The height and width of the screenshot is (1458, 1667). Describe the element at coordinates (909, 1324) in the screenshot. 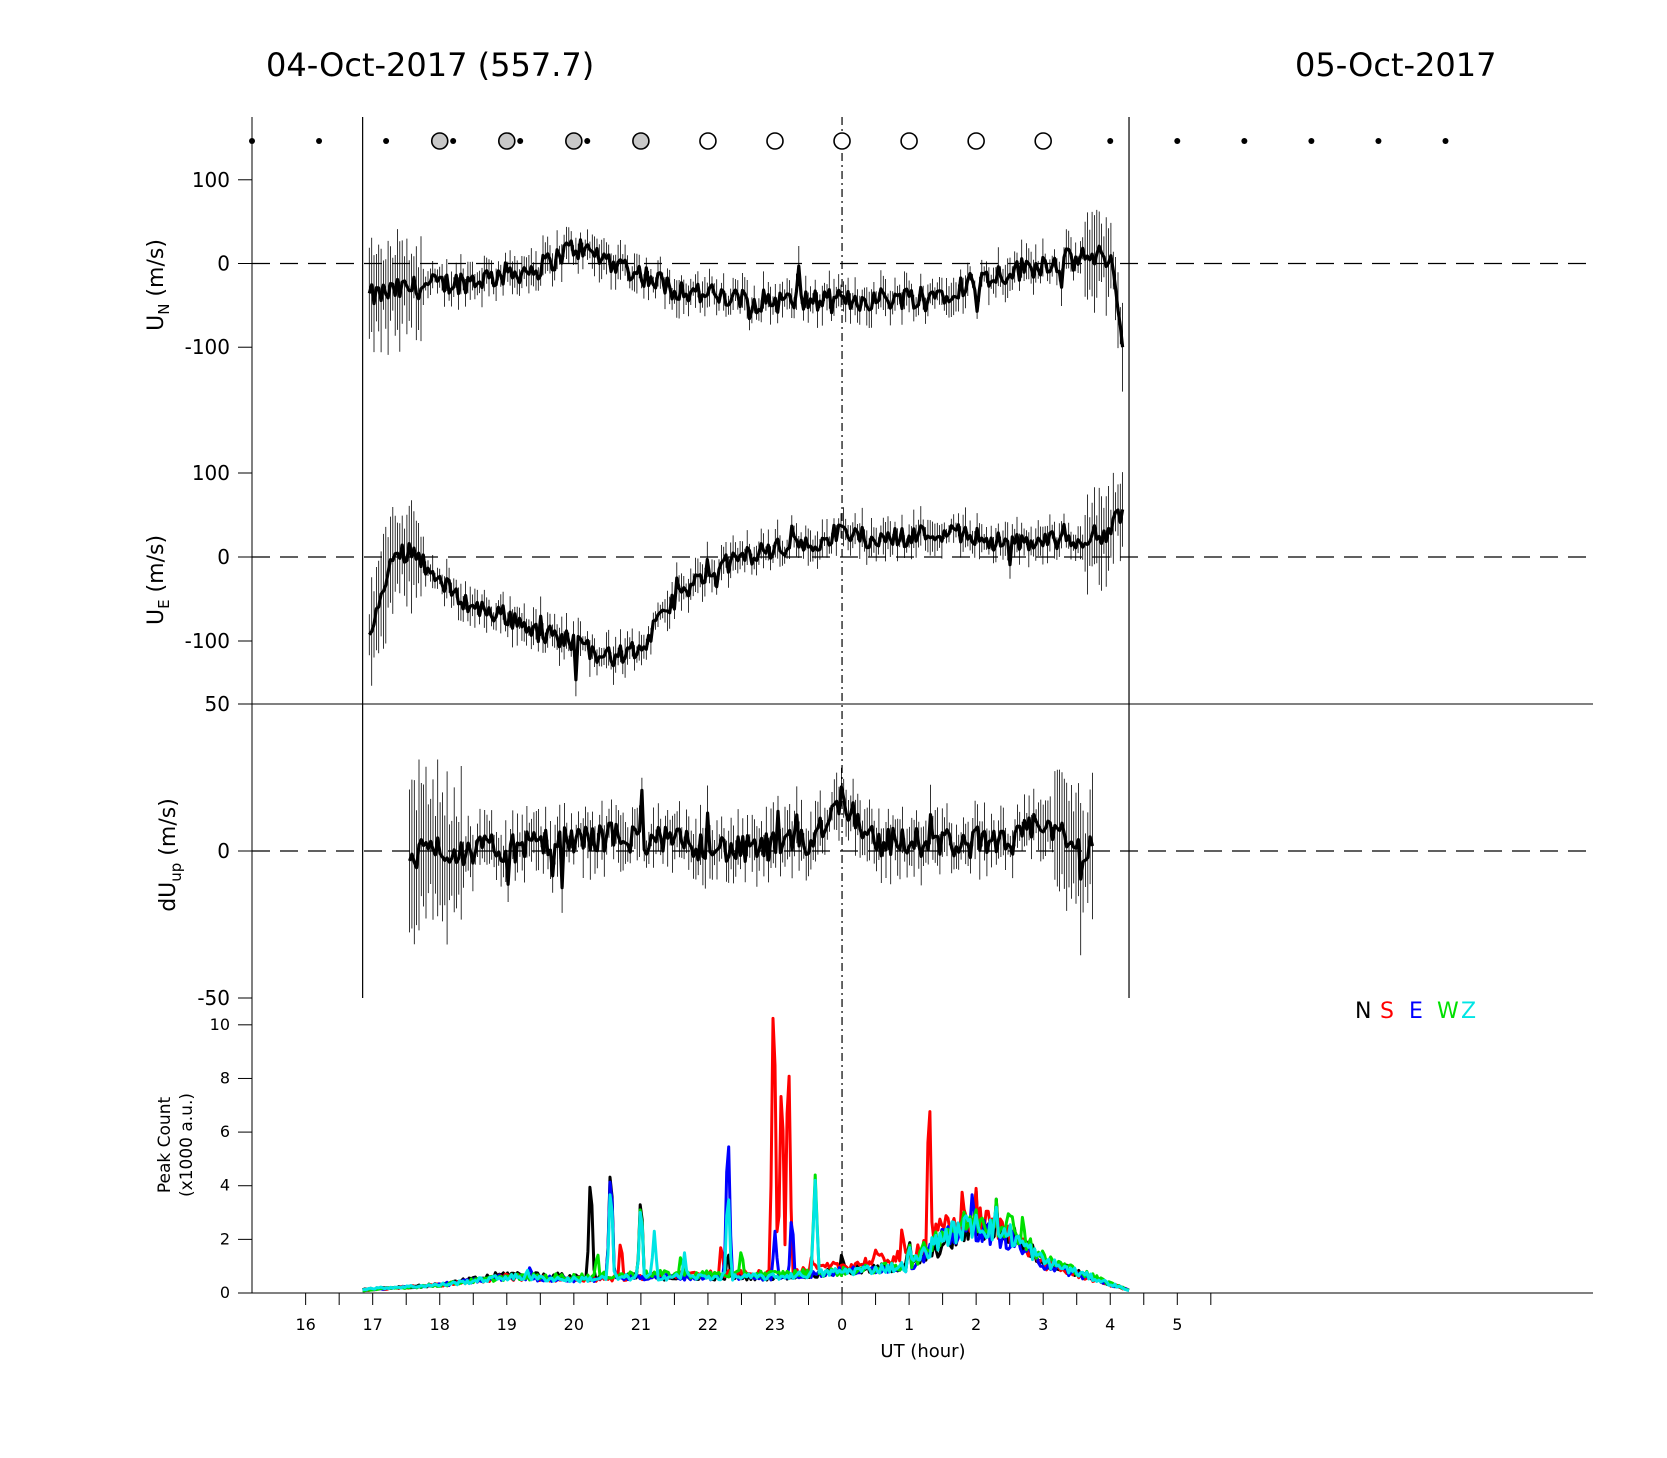

I see `xtick-label: 1` at that location.